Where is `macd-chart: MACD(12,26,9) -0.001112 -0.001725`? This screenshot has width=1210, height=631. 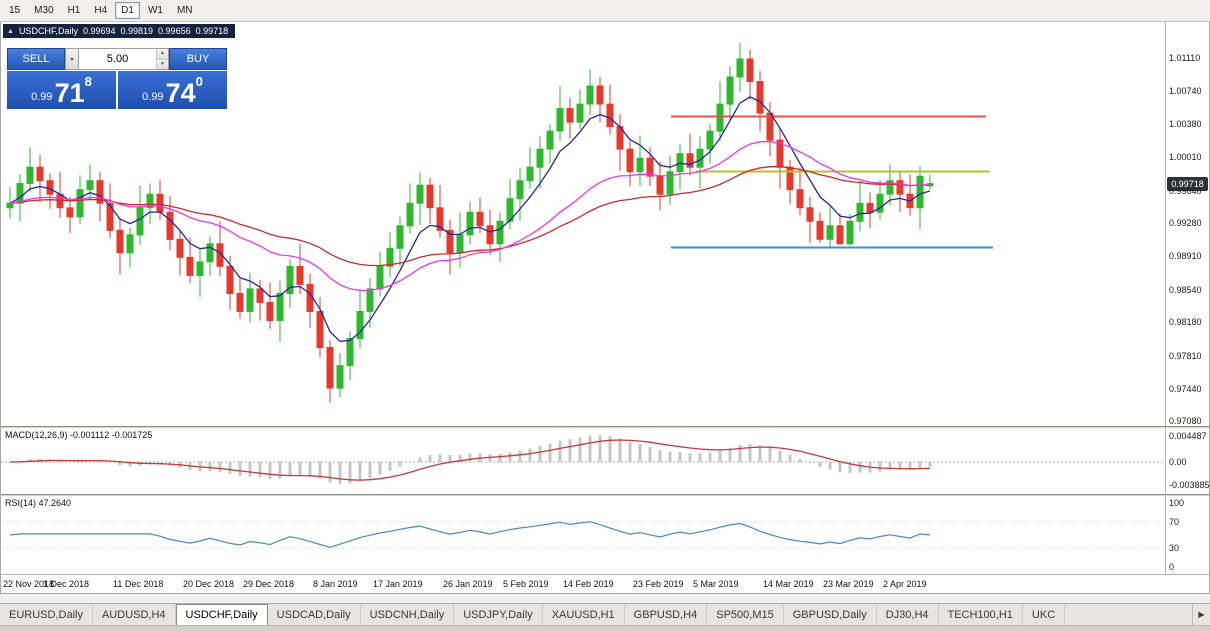
macd-chart: MACD(12,26,9) -0.001112 -0.001725 is located at coordinates (583, 461).